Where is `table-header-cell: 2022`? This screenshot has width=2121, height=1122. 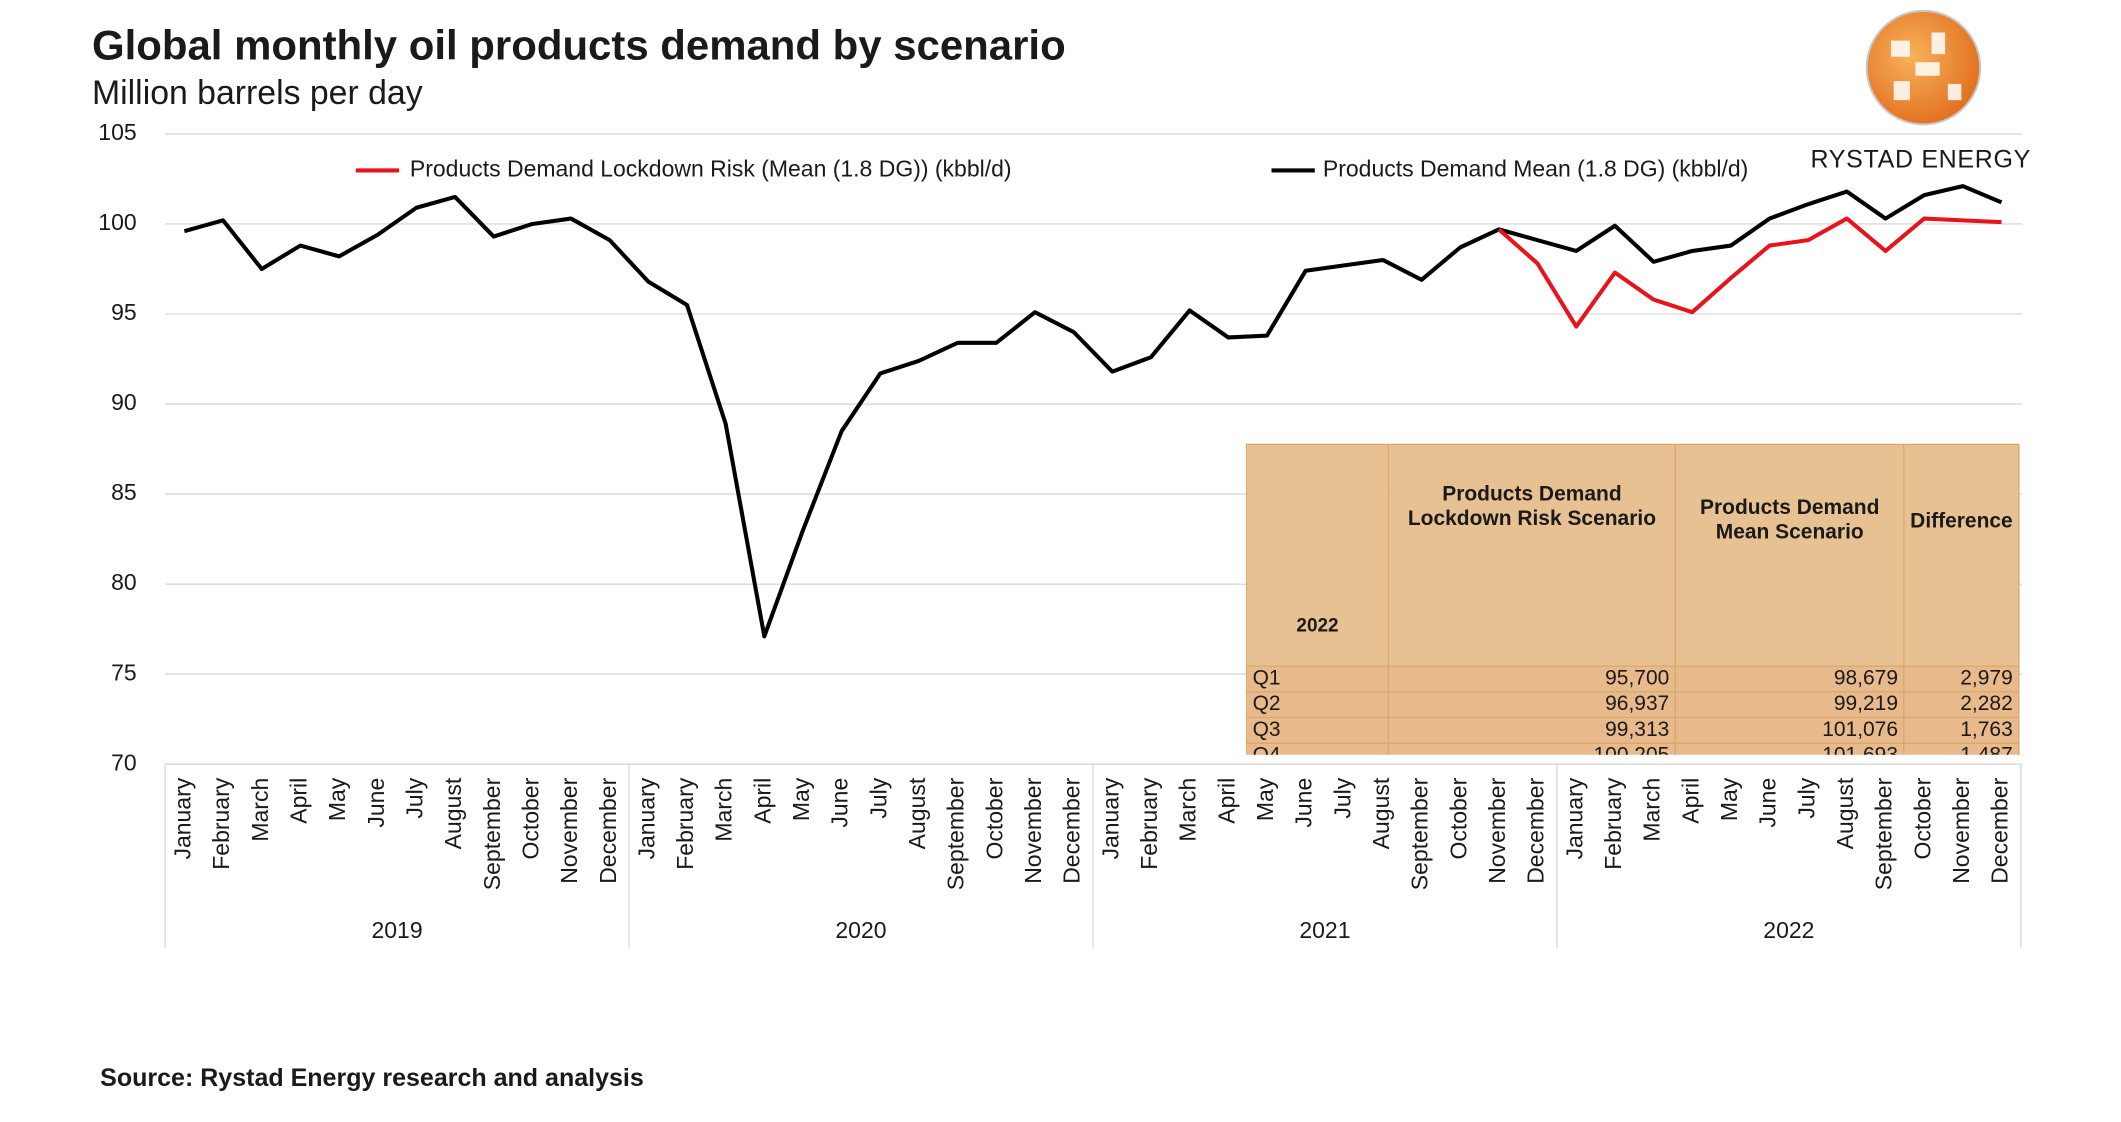 table-header-cell: 2022 is located at coordinates (1317, 555).